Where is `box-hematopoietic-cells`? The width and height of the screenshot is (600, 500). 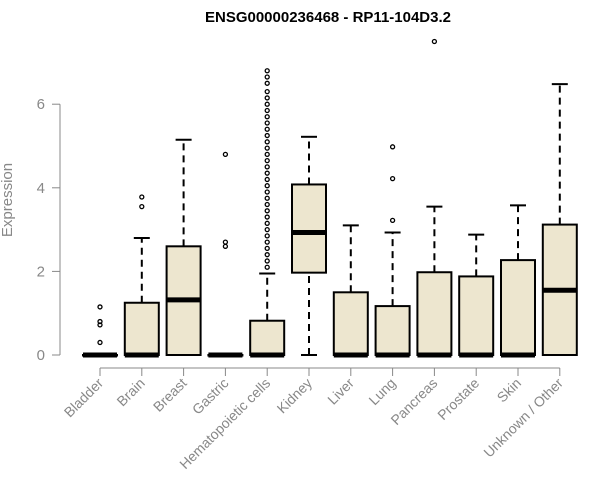 box-hematopoietic-cells is located at coordinates (267, 213).